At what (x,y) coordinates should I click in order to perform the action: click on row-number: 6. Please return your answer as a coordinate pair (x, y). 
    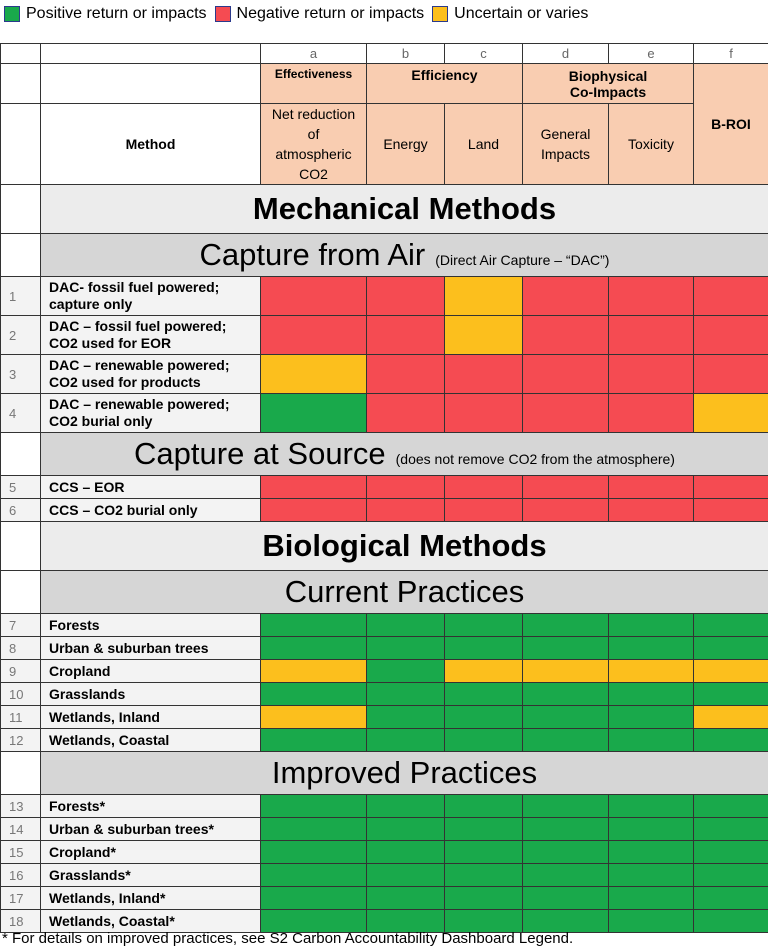
    Looking at the image, I should click on (20, 510).